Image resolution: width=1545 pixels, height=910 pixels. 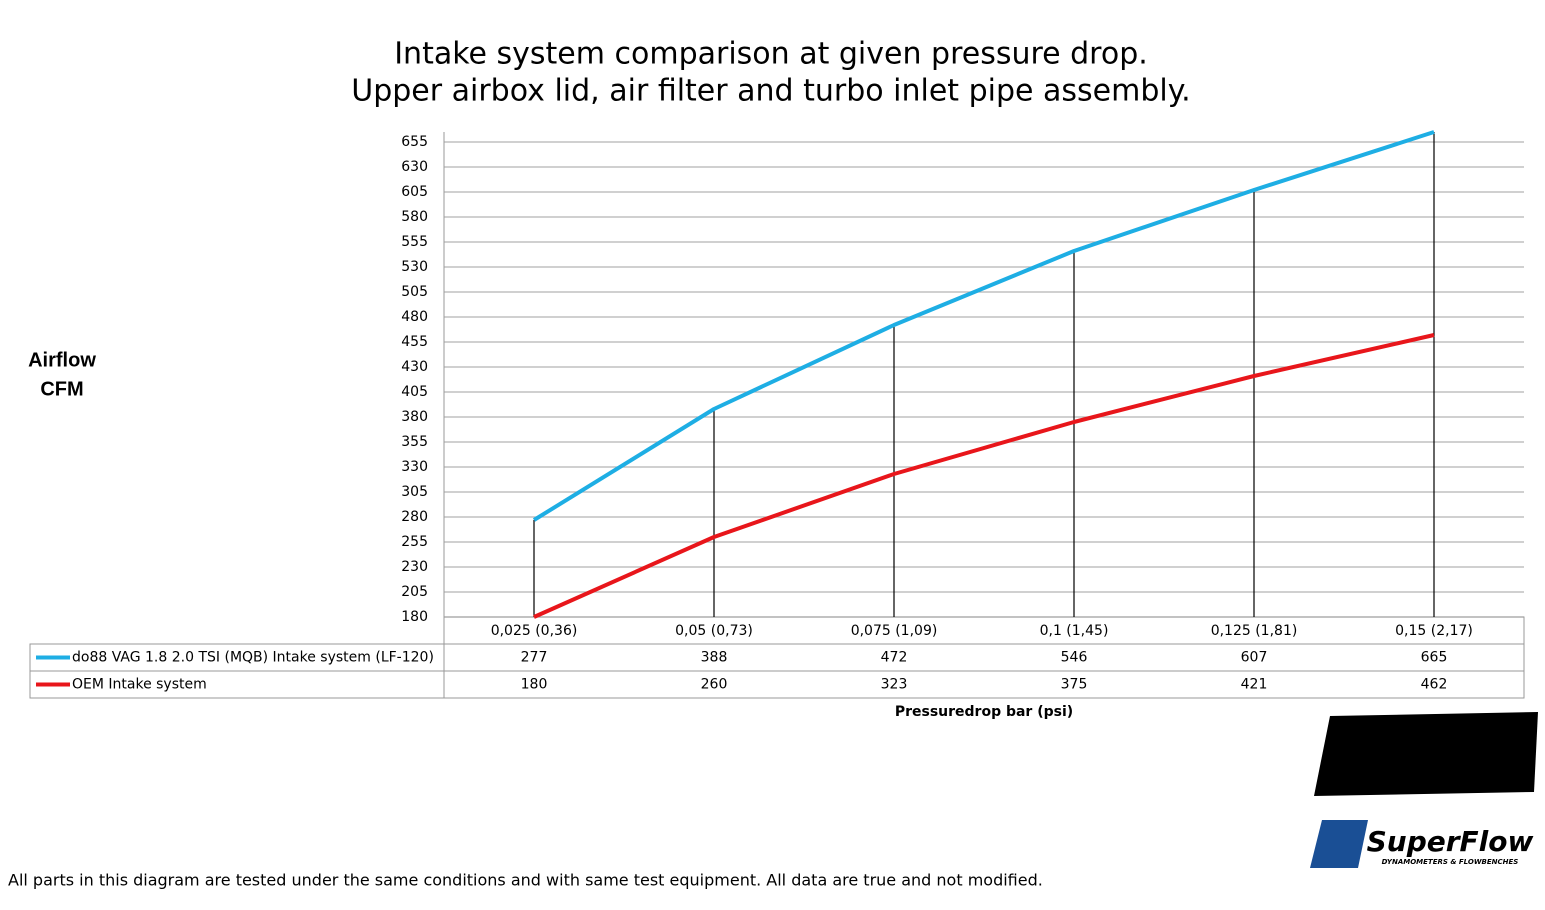 I want to click on table-value: 546, so click(x=1074, y=658).